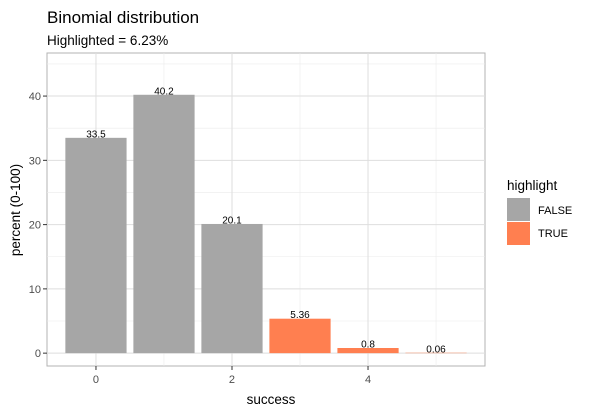  I want to click on y-axis-ticks: 0 10 20 30 40, so click(38, 225).